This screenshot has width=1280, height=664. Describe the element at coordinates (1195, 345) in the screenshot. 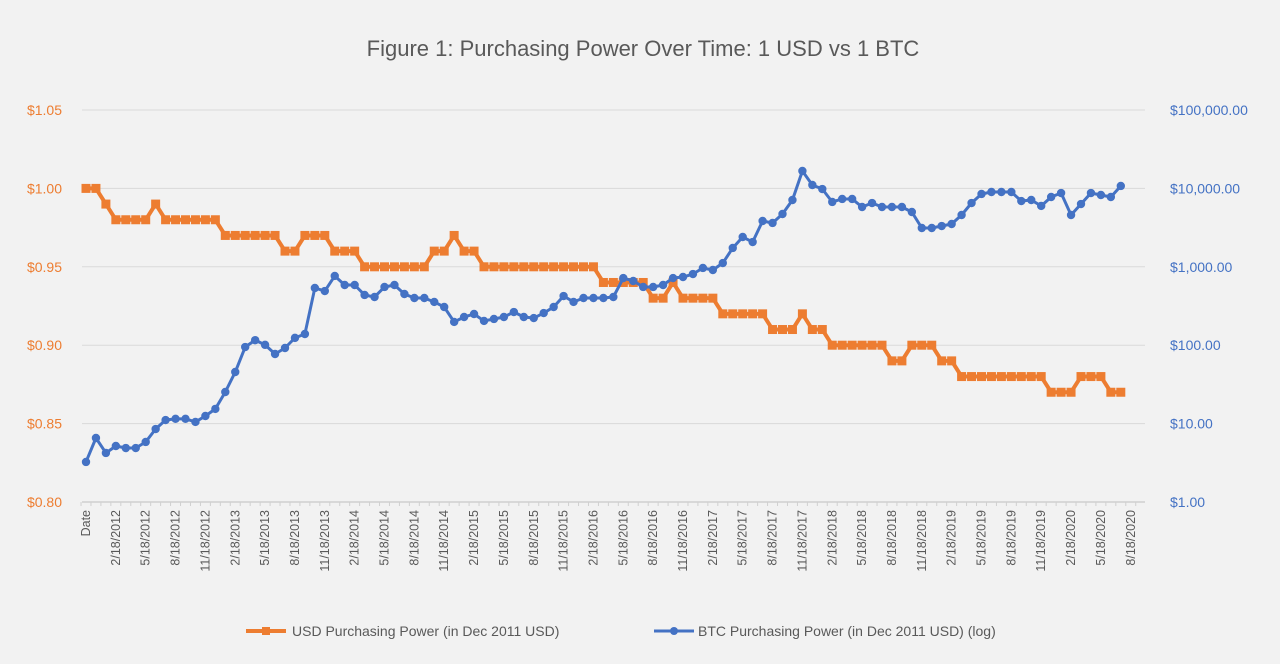

I see `right-tick-label: $100.00` at that location.